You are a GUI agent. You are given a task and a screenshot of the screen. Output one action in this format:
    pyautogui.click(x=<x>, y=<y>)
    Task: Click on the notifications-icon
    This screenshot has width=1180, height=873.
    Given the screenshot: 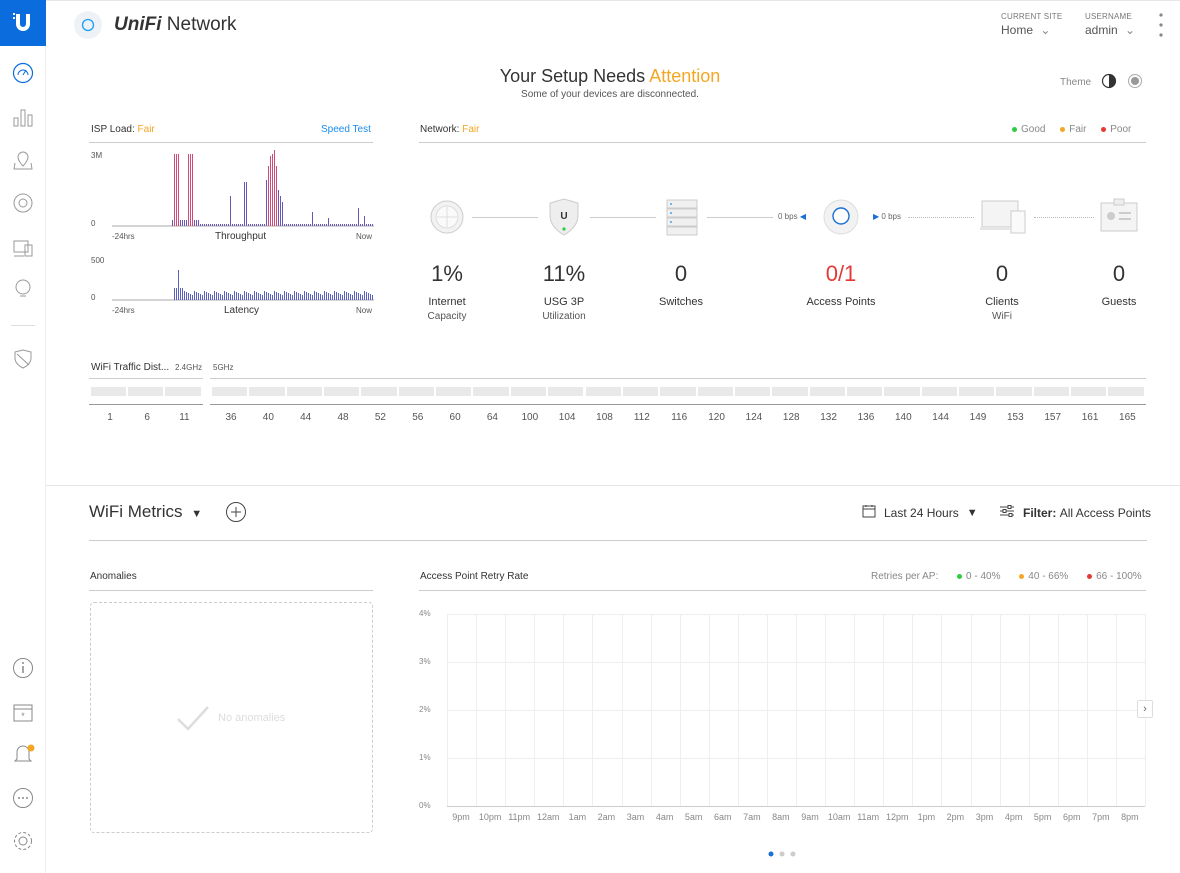 What is the action you would take?
    pyautogui.click(x=23, y=754)
    